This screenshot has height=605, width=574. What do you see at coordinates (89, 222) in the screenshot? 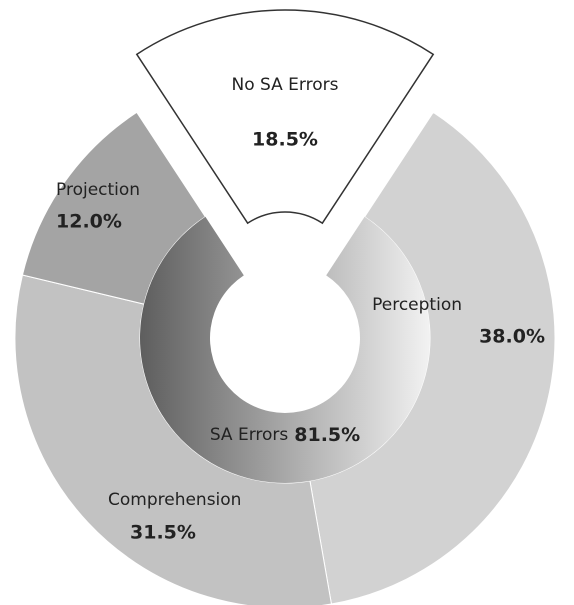
I see `segment-value: 12.0%` at bounding box center [89, 222].